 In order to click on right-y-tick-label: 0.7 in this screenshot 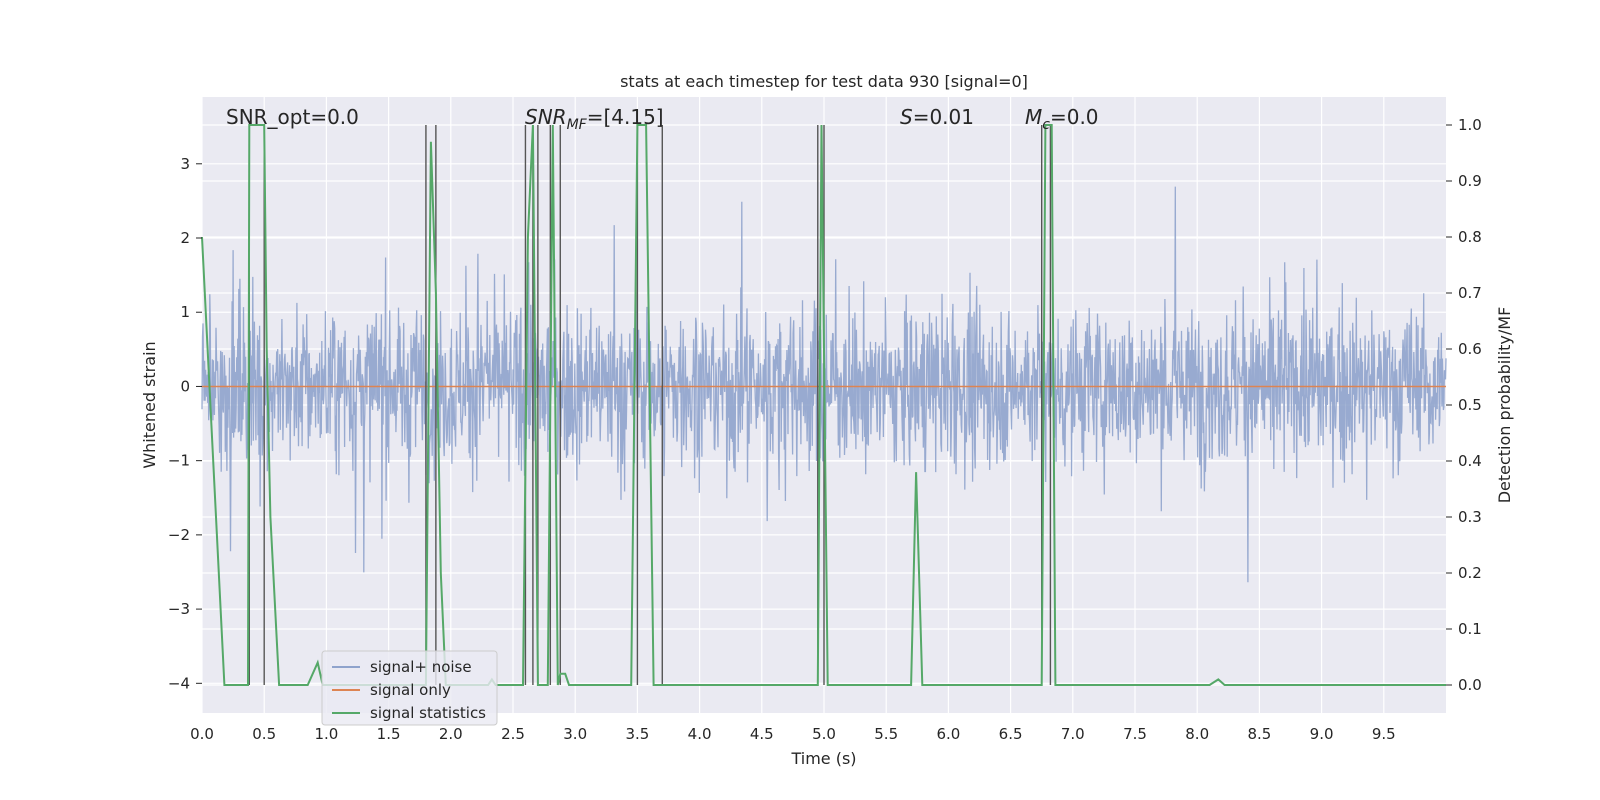, I will do `click(1470, 293)`.